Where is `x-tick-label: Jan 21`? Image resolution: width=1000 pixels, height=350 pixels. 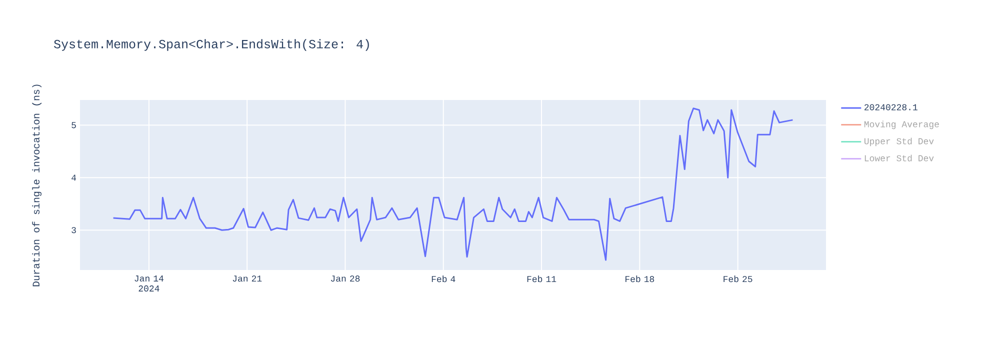 x-tick-label: Jan 21 is located at coordinates (247, 279).